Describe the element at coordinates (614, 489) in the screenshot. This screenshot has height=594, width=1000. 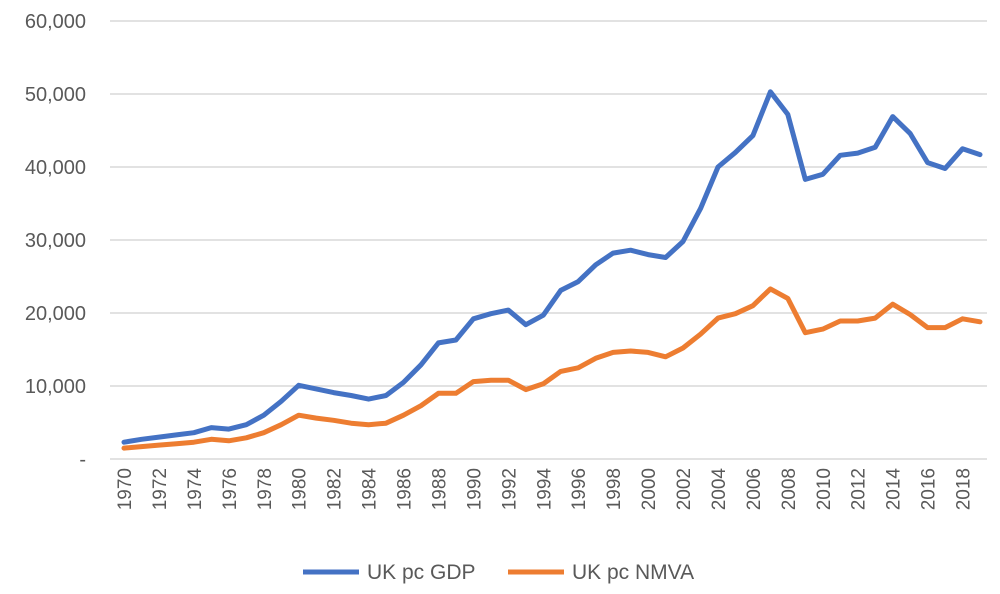
I see `x-tick-label: 1998` at that location.